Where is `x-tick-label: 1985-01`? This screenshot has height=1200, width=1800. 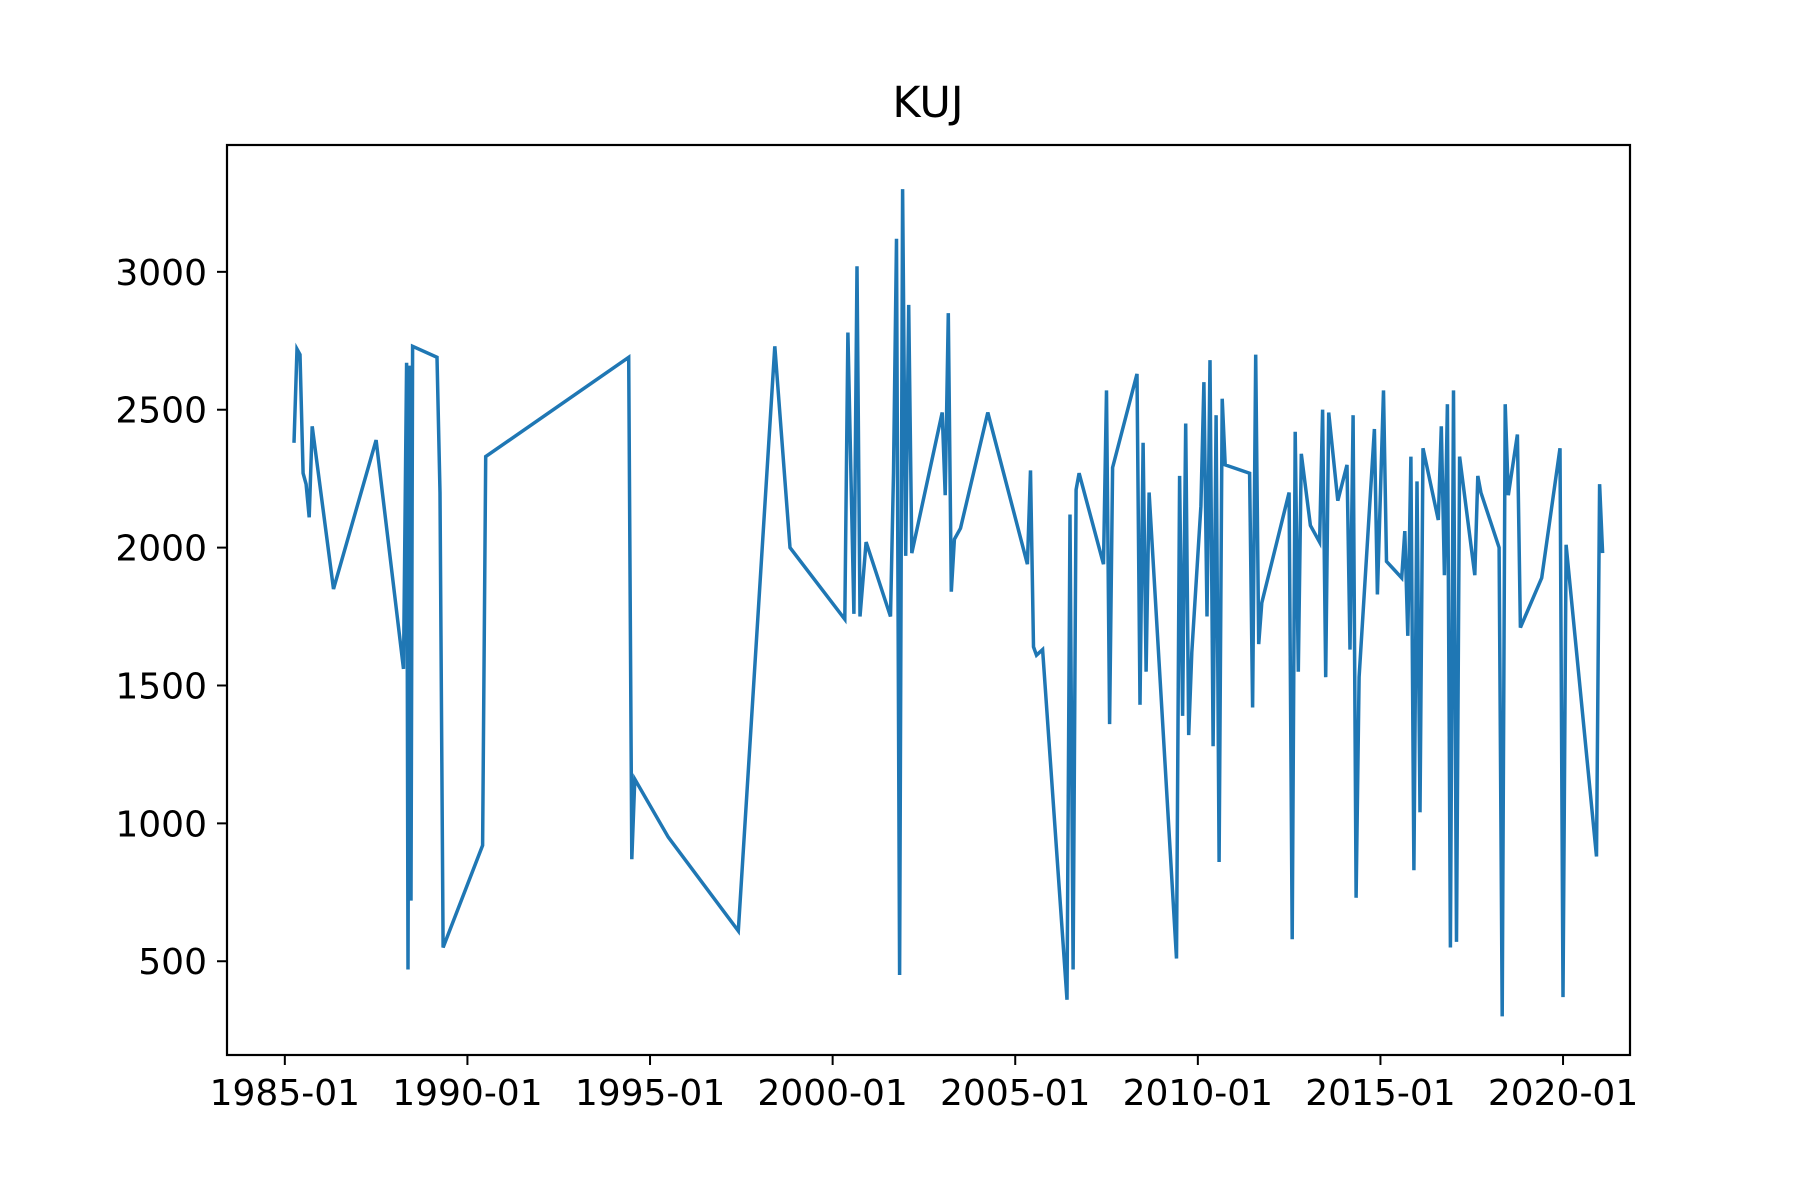
x-tick-label: 1985-01 is located at coordinates (285, 1093).